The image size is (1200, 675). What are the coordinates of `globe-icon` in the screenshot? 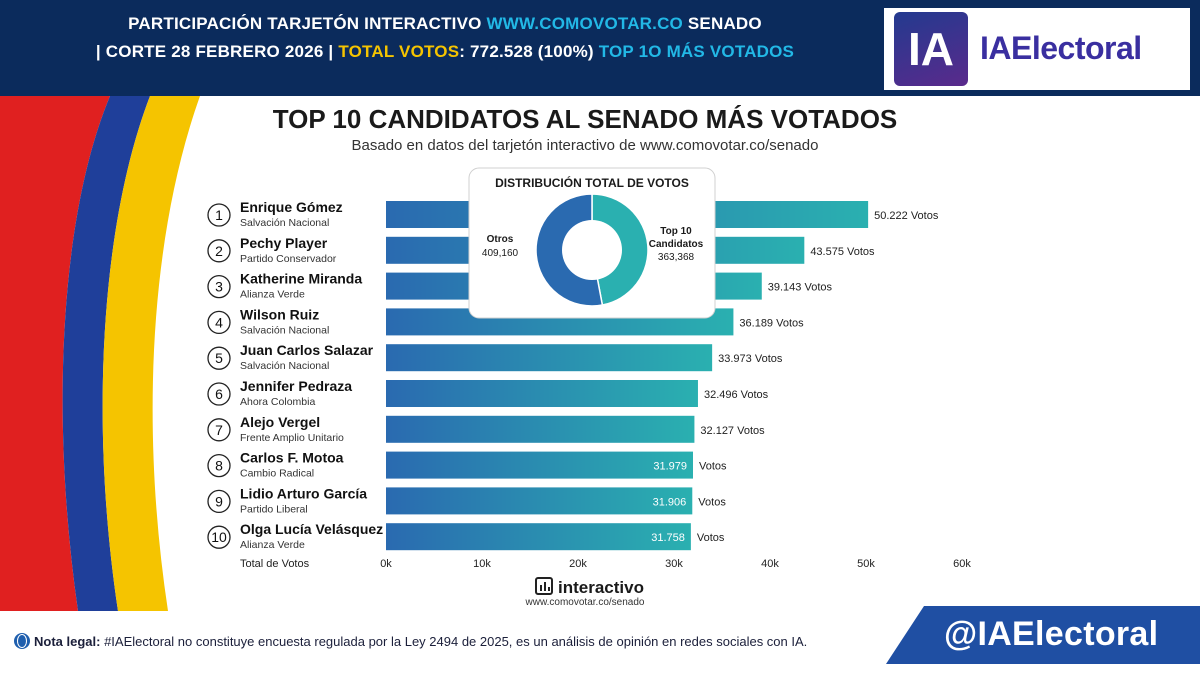 It's located at (22, 641).